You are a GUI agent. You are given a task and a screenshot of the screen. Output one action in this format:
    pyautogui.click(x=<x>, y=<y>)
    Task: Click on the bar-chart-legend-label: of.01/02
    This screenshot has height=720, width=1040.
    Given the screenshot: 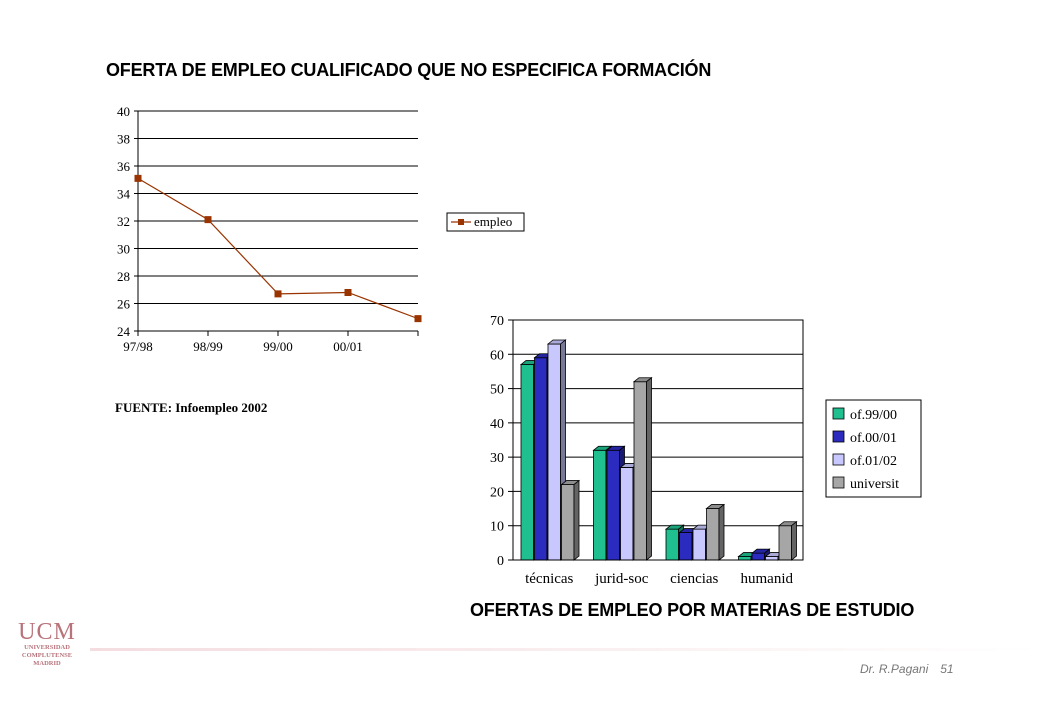 What is the action you would take?
    pyautogui.click(x=873, y=461)
    